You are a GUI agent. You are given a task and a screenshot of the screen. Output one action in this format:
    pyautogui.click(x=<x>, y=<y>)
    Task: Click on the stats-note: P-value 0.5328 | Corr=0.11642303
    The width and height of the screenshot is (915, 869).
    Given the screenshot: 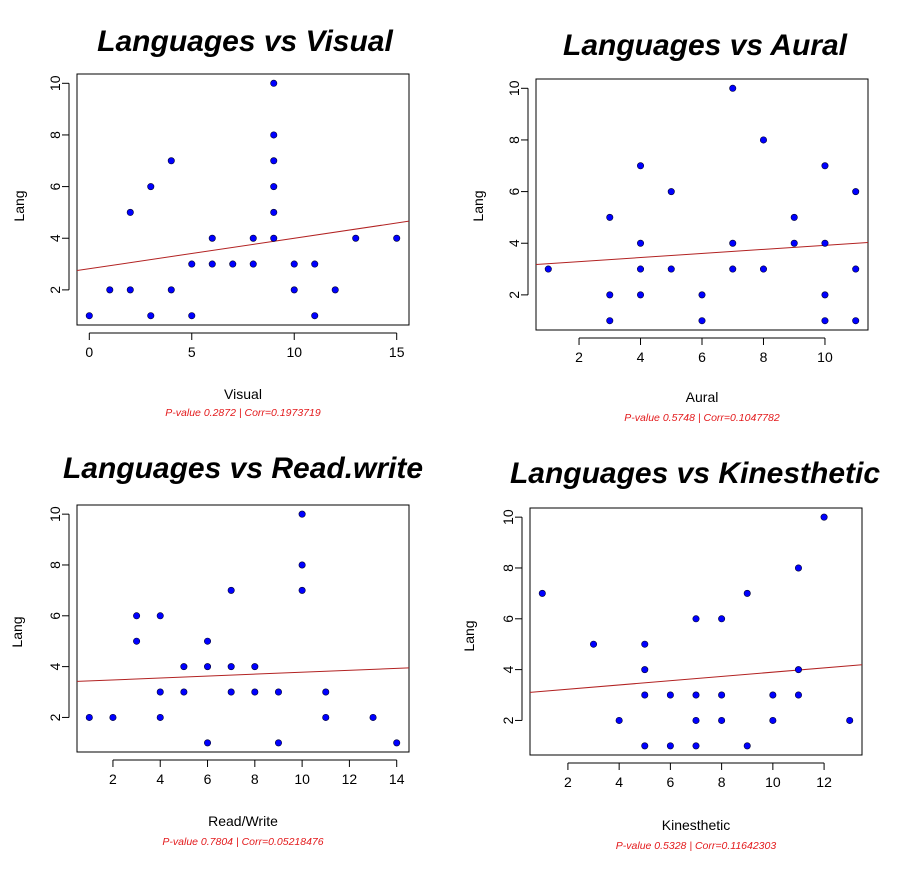 What is the action you would take?
    pyautogui.click(x=696, y=846)
    